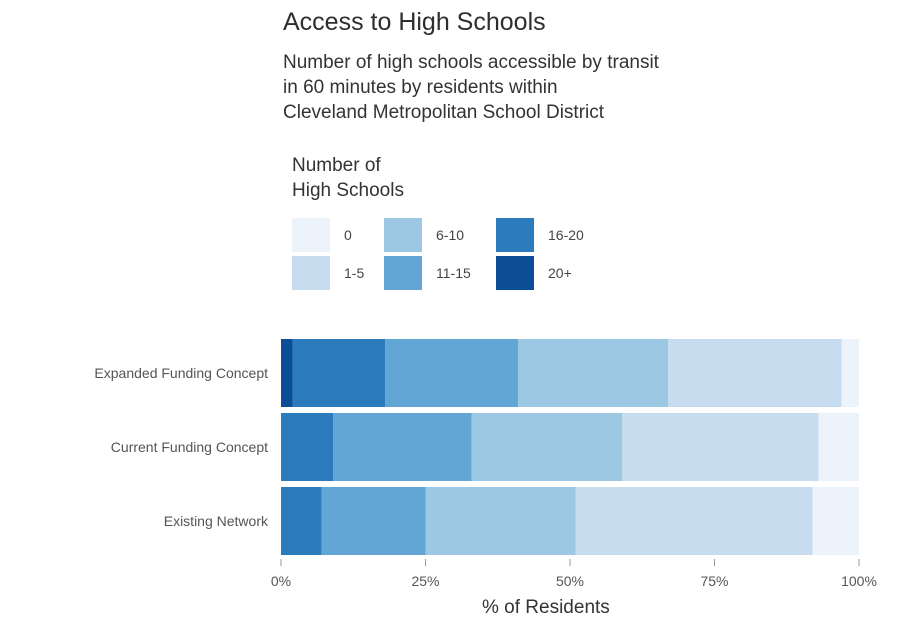  I want to click on legend-label-16-20: 16-20, so click(566, 235).